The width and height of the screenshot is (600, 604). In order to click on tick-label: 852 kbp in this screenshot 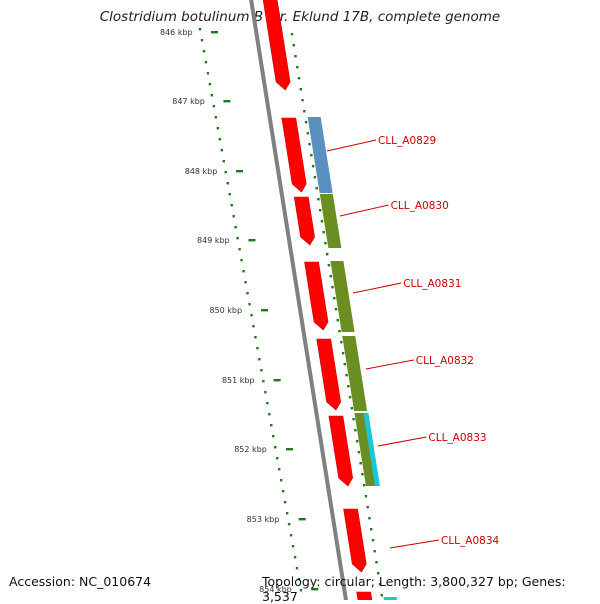, I will do `click(250, 449)`.